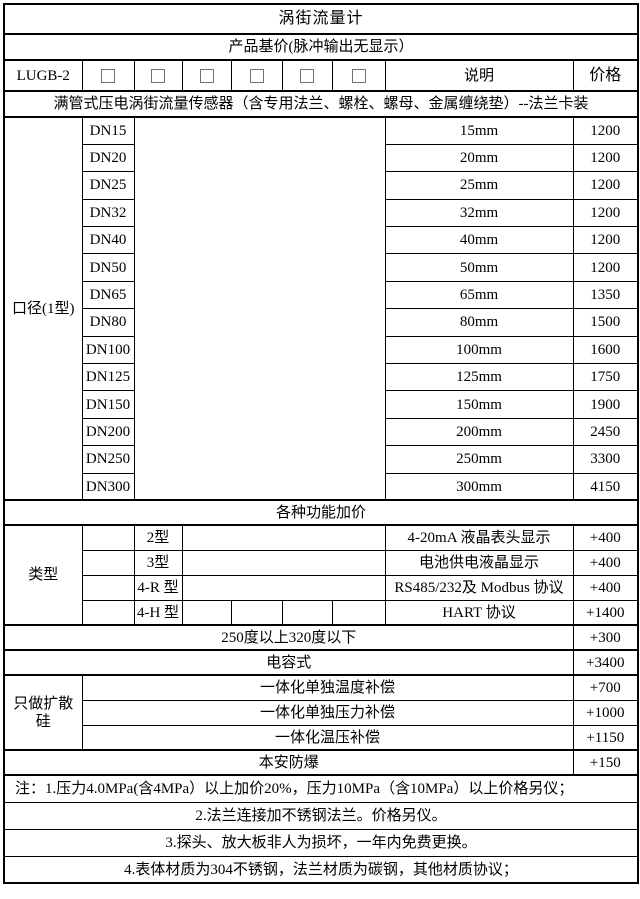  What do you see at coordinates (158, 587) in the screenshot?
I see `type-code: 4-R 型` at bounding box center [158, 587].